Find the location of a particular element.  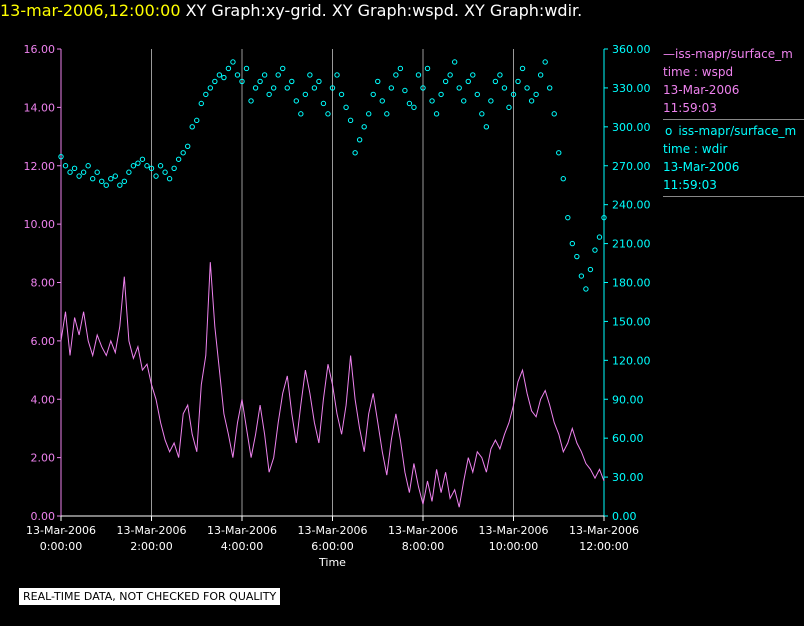

legend-separator is located at coordinates (733, 119).